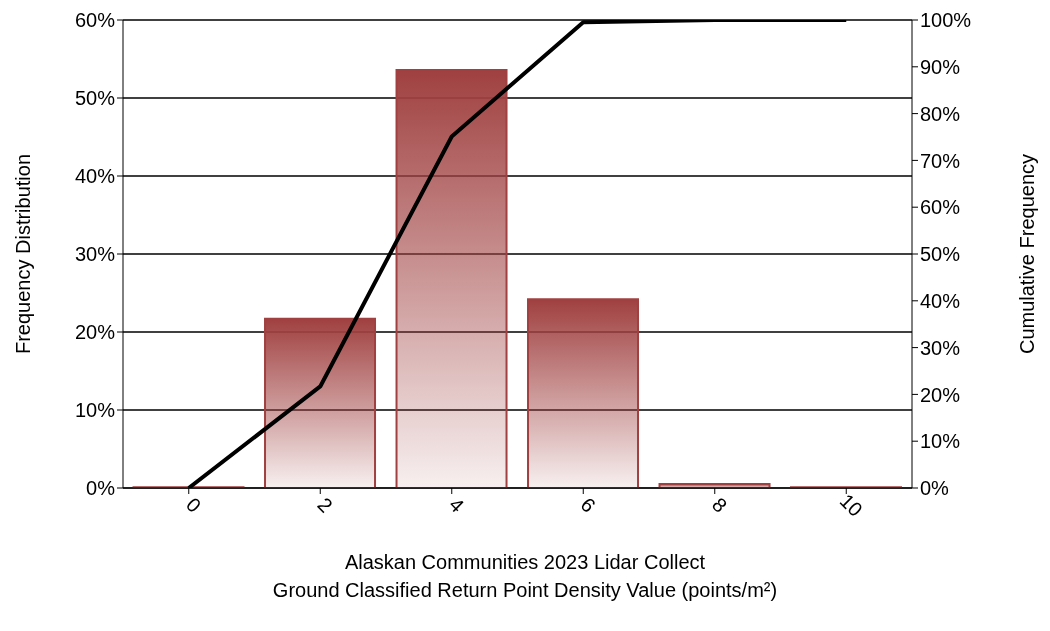  What do you see at coordinates (95, 254) in the screenshot?
I see `y-tick-label: 30%` at bounding box center [95, 254].